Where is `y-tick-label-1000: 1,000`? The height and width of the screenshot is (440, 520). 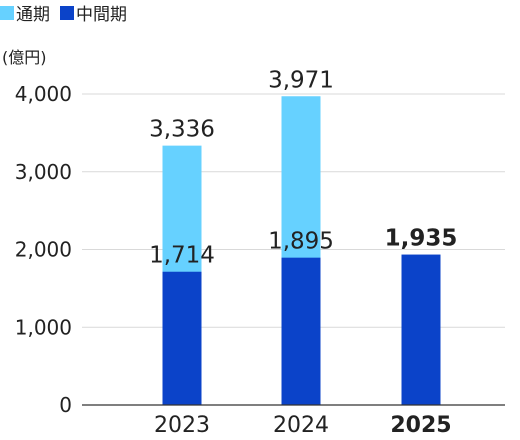
y-tick-label-1000: 1,000 is located at coordinates (43, 327).